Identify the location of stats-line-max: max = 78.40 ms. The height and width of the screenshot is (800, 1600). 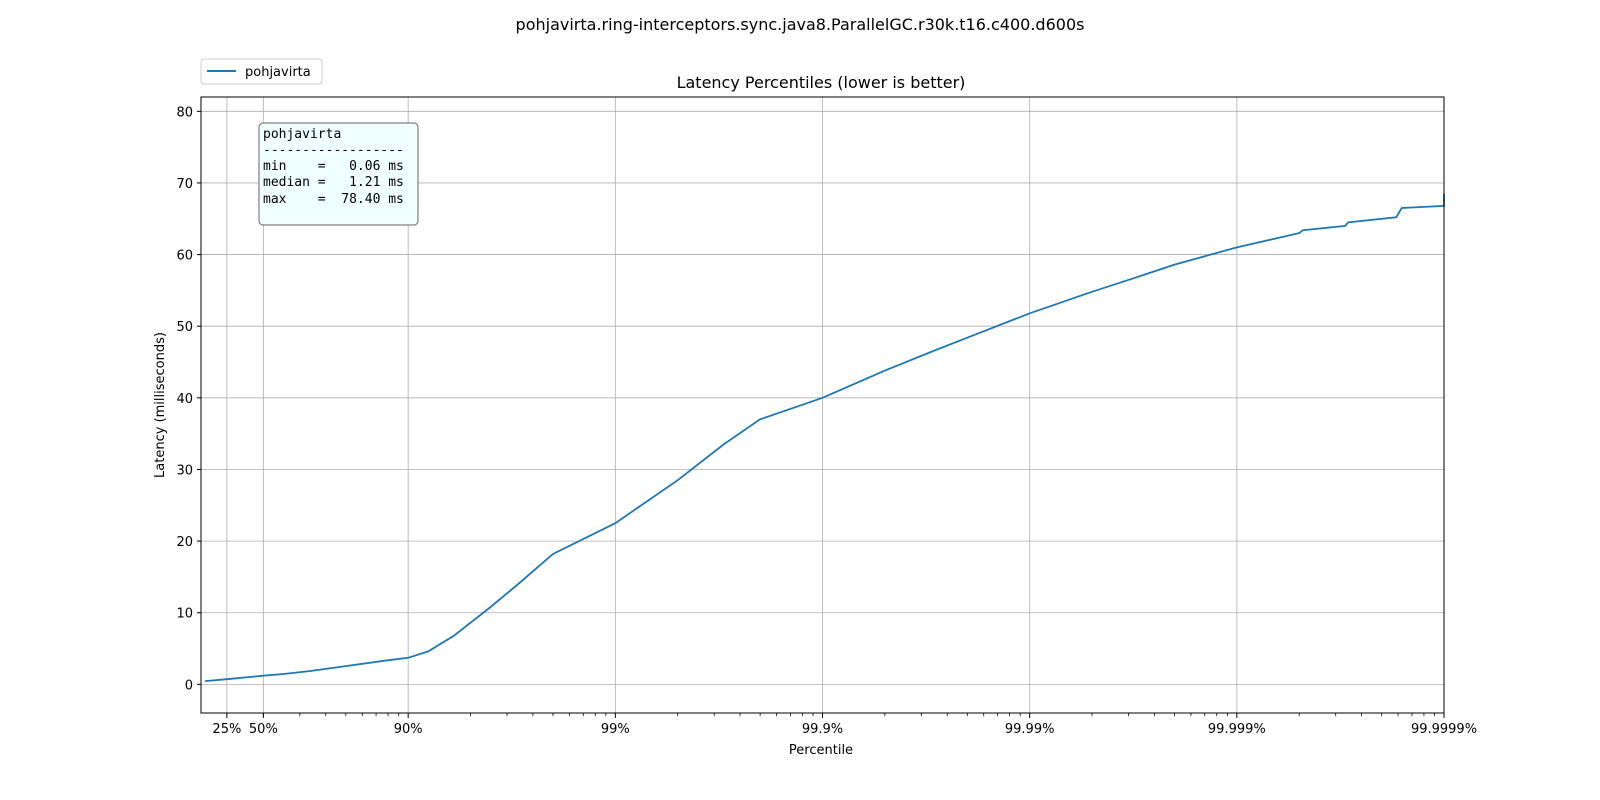
(333, 199).